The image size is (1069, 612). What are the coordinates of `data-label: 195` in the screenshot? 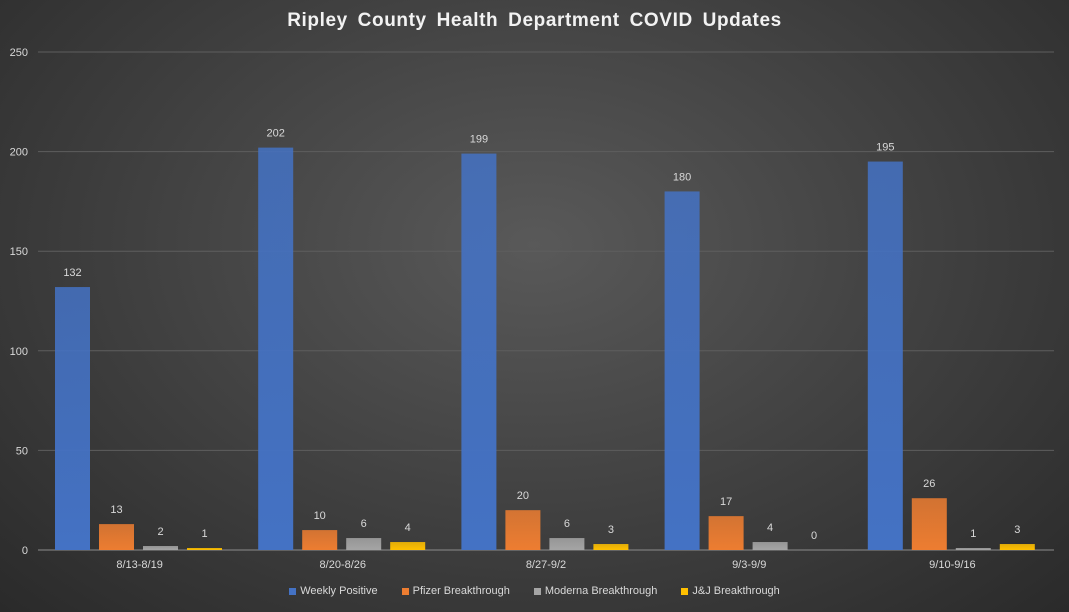 It's located at (885, 148).